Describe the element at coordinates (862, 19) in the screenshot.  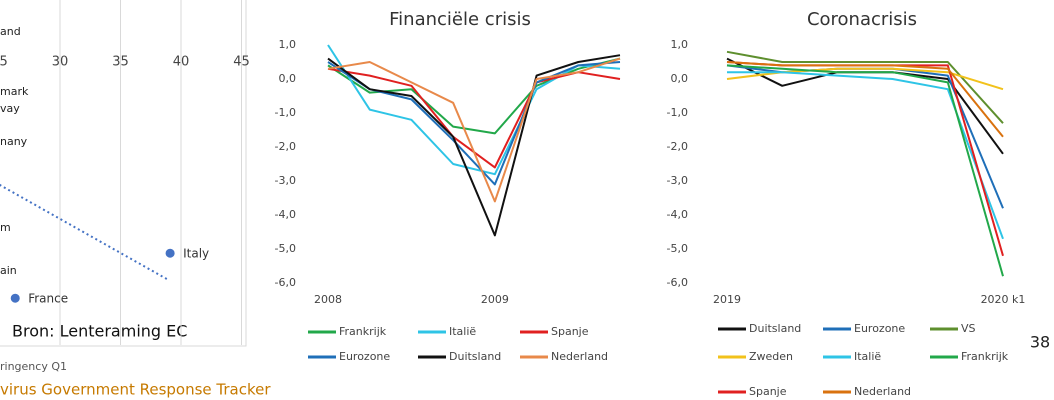
I see `chart-title: Coronacrisis` at that location.